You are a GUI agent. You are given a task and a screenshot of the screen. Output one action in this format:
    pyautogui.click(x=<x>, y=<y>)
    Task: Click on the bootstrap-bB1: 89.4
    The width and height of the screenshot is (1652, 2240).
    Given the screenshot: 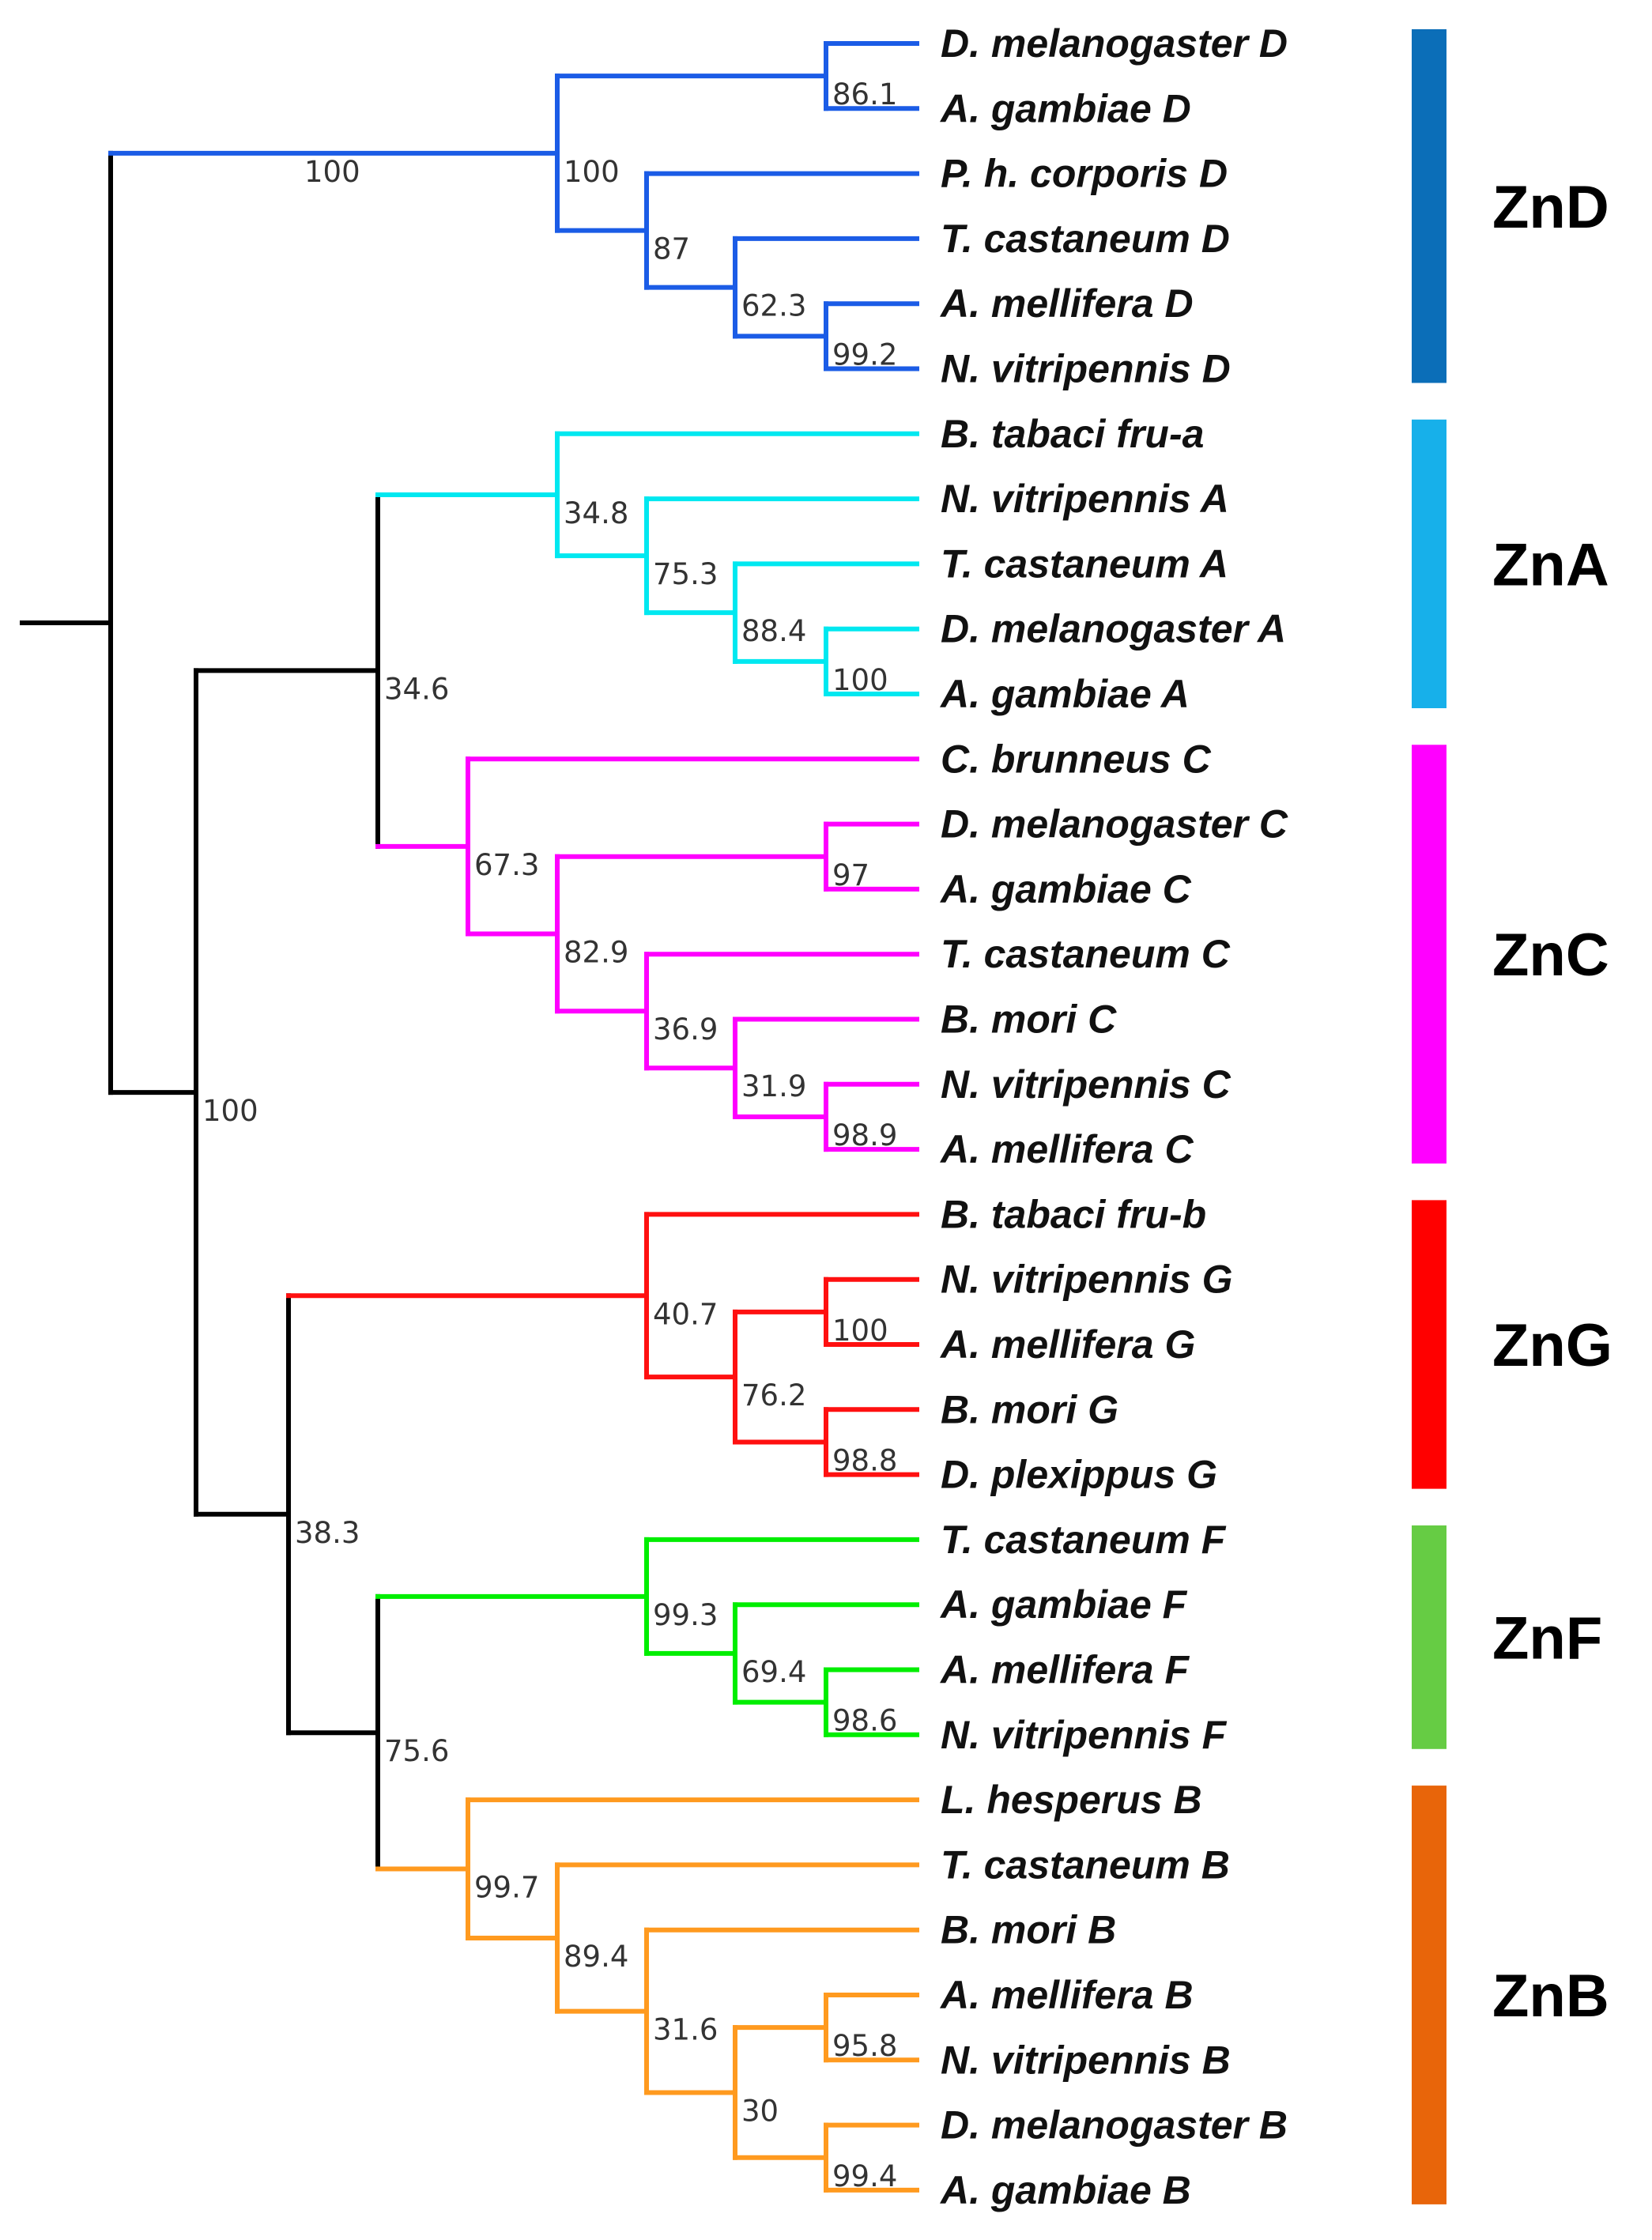 What is the action you would take?
    pyautogui.click(x=596, y=1957)
    